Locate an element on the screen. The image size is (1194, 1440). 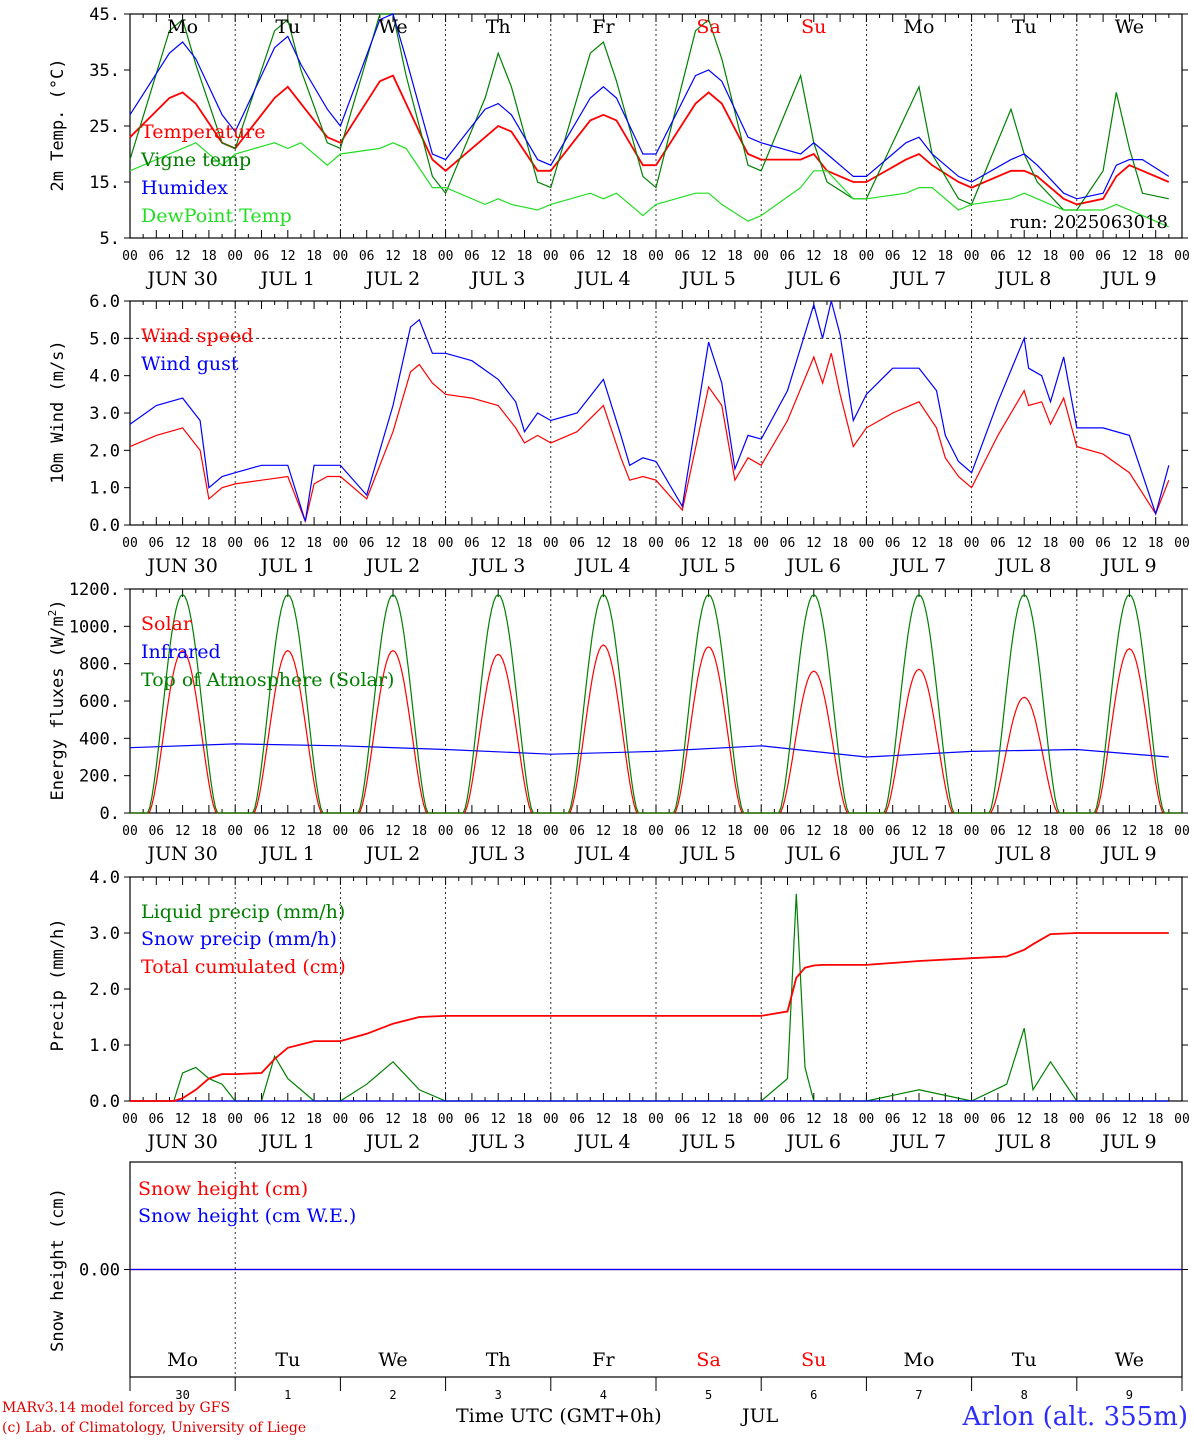
series-group is located at coordinates (649, 997).